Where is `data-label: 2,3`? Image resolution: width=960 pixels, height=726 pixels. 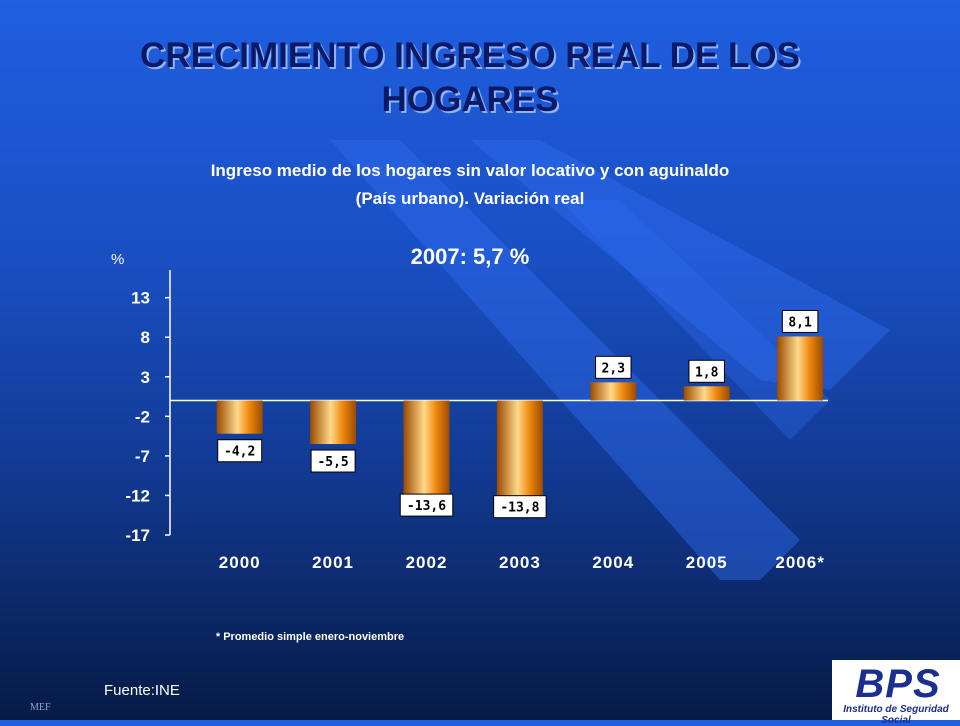
data-label: 2,3 is located at coordinates (613, 368).